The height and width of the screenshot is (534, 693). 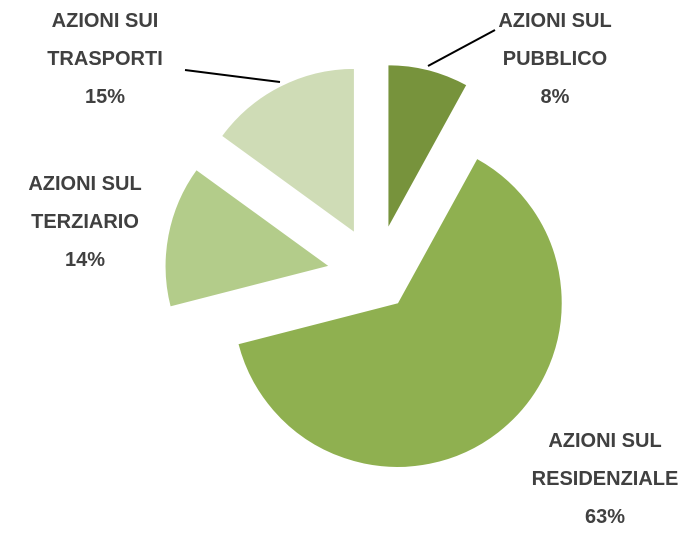 What do you see at coordinates (605, 460) in the screenshot?
I see `category-label: AZIONI SUL RESIDENZIALE` at bounding box center [605, 460].